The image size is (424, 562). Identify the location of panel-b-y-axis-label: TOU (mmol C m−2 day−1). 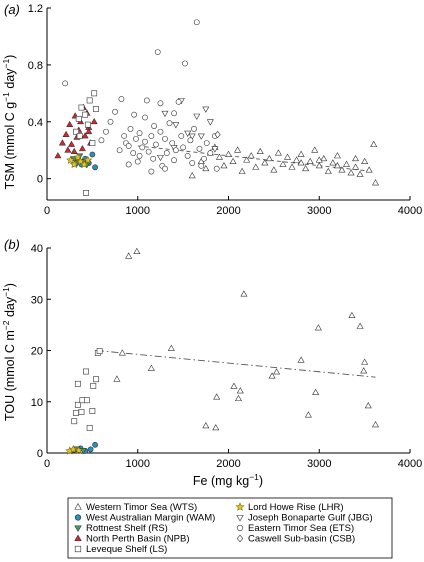
(9, 352).